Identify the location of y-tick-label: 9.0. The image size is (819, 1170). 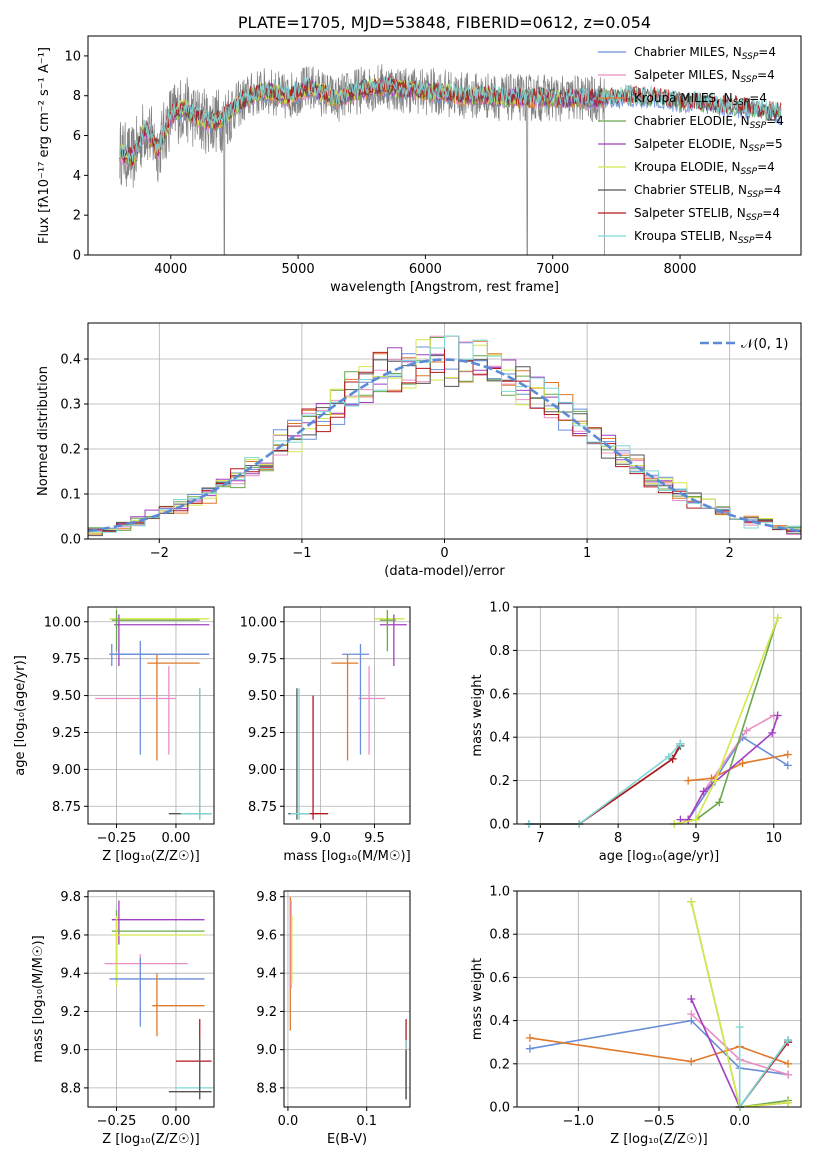
(70, 1050).